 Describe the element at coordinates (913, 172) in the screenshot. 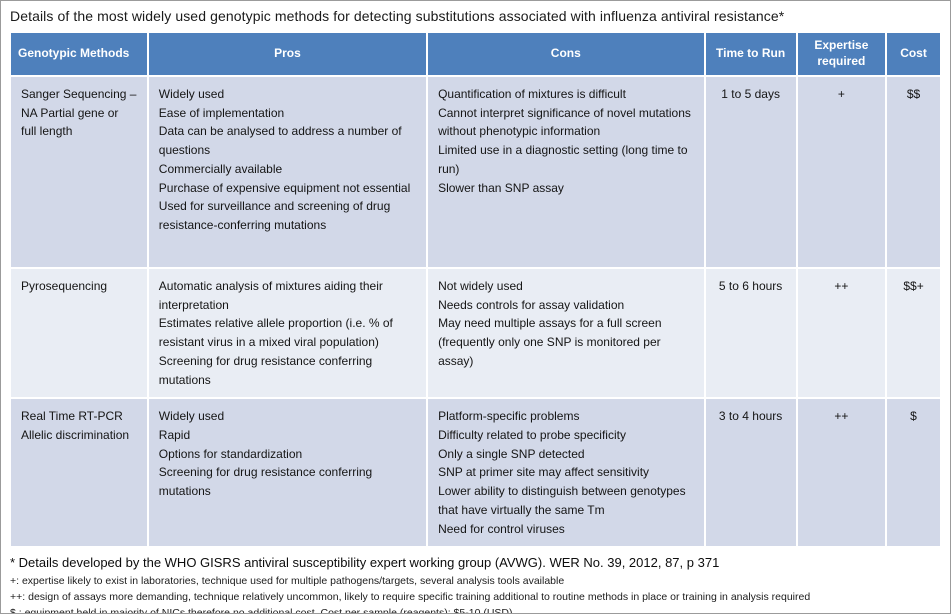

I see `cost-cell: $$` at that location.